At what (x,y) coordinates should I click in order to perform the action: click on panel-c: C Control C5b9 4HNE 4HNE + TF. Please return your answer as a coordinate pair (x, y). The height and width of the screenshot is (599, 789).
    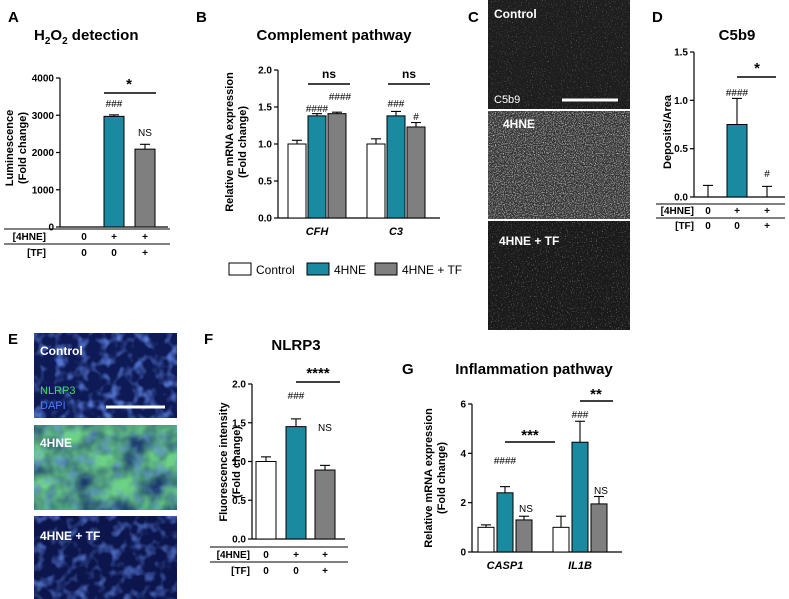
    Looking at the image, I should click on (549, 165).